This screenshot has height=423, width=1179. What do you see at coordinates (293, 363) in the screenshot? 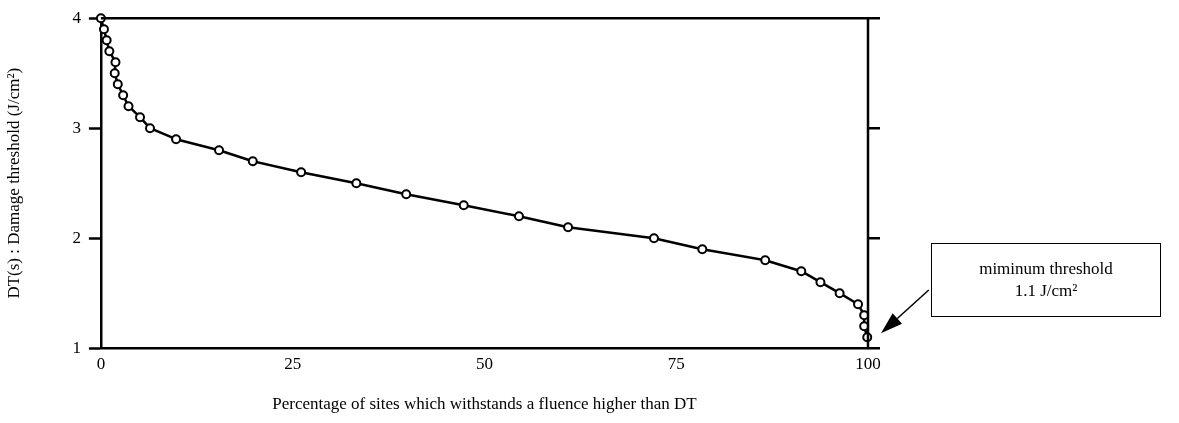
I see `x-tick-label: 25` at bounding box center [293, 363].